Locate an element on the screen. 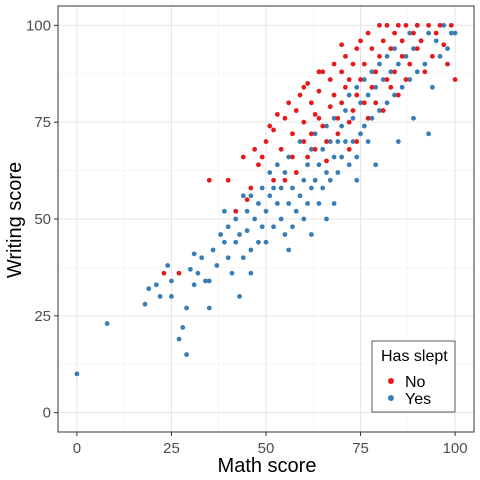 This screenshot has width=480, height=480. legend-marker-yes is located at coordinates (391, 398).